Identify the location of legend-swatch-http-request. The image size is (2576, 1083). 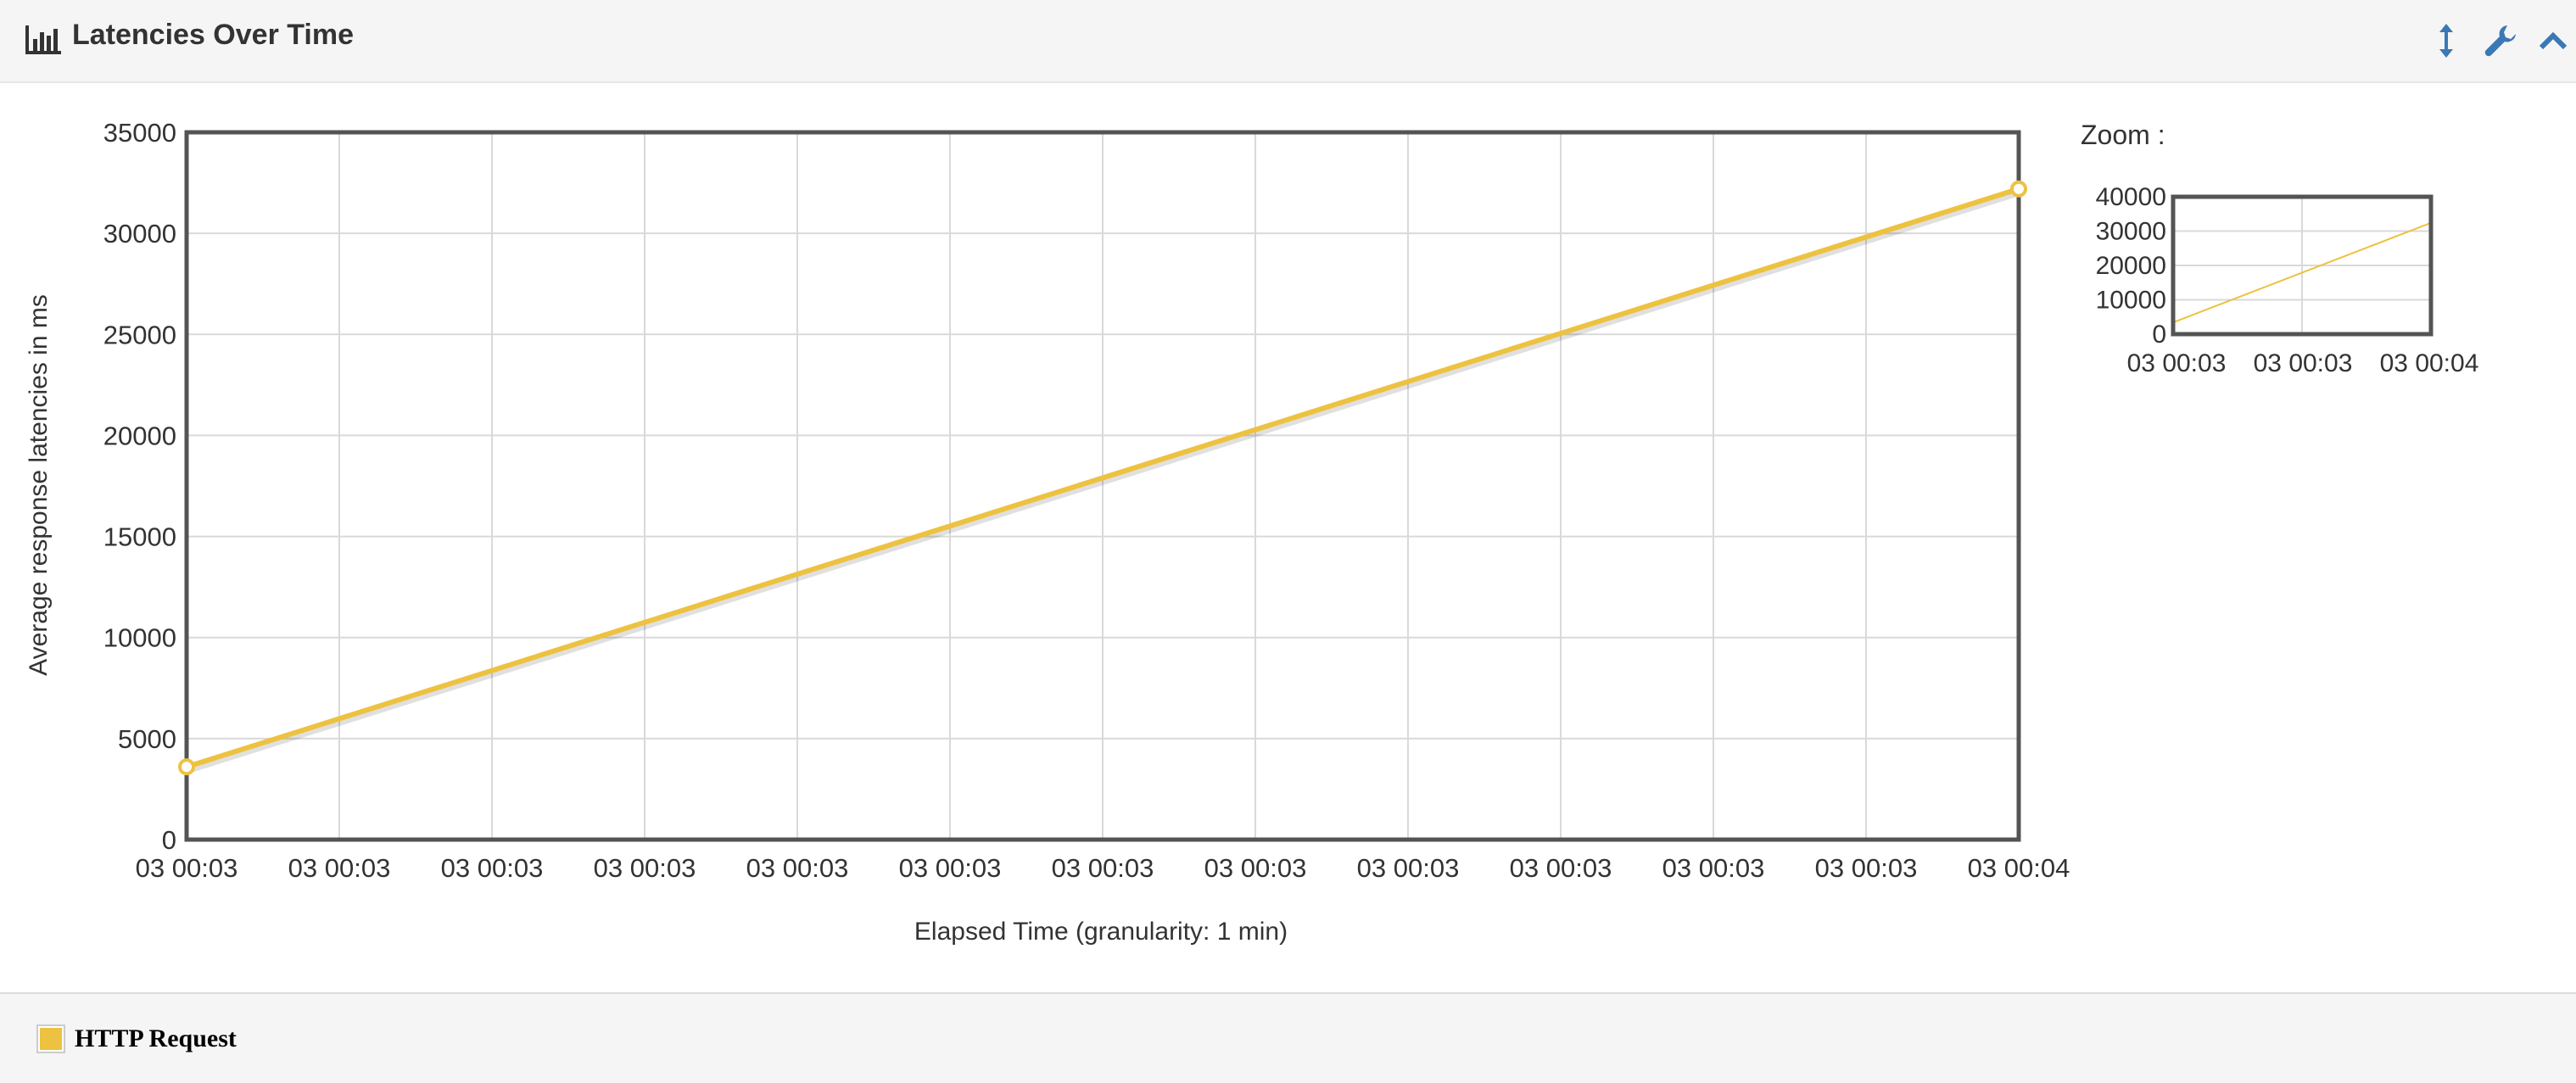
(50, 1038).